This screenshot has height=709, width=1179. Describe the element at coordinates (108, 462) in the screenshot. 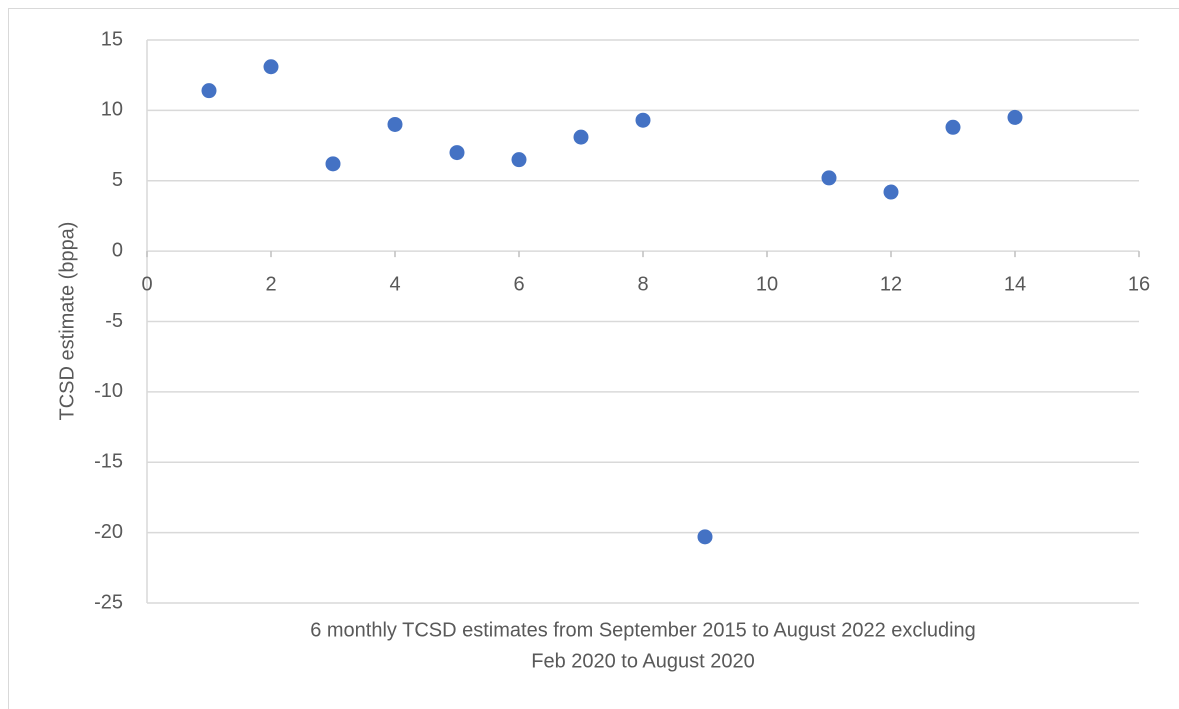

I see `y-tick-label: -15` at that location.